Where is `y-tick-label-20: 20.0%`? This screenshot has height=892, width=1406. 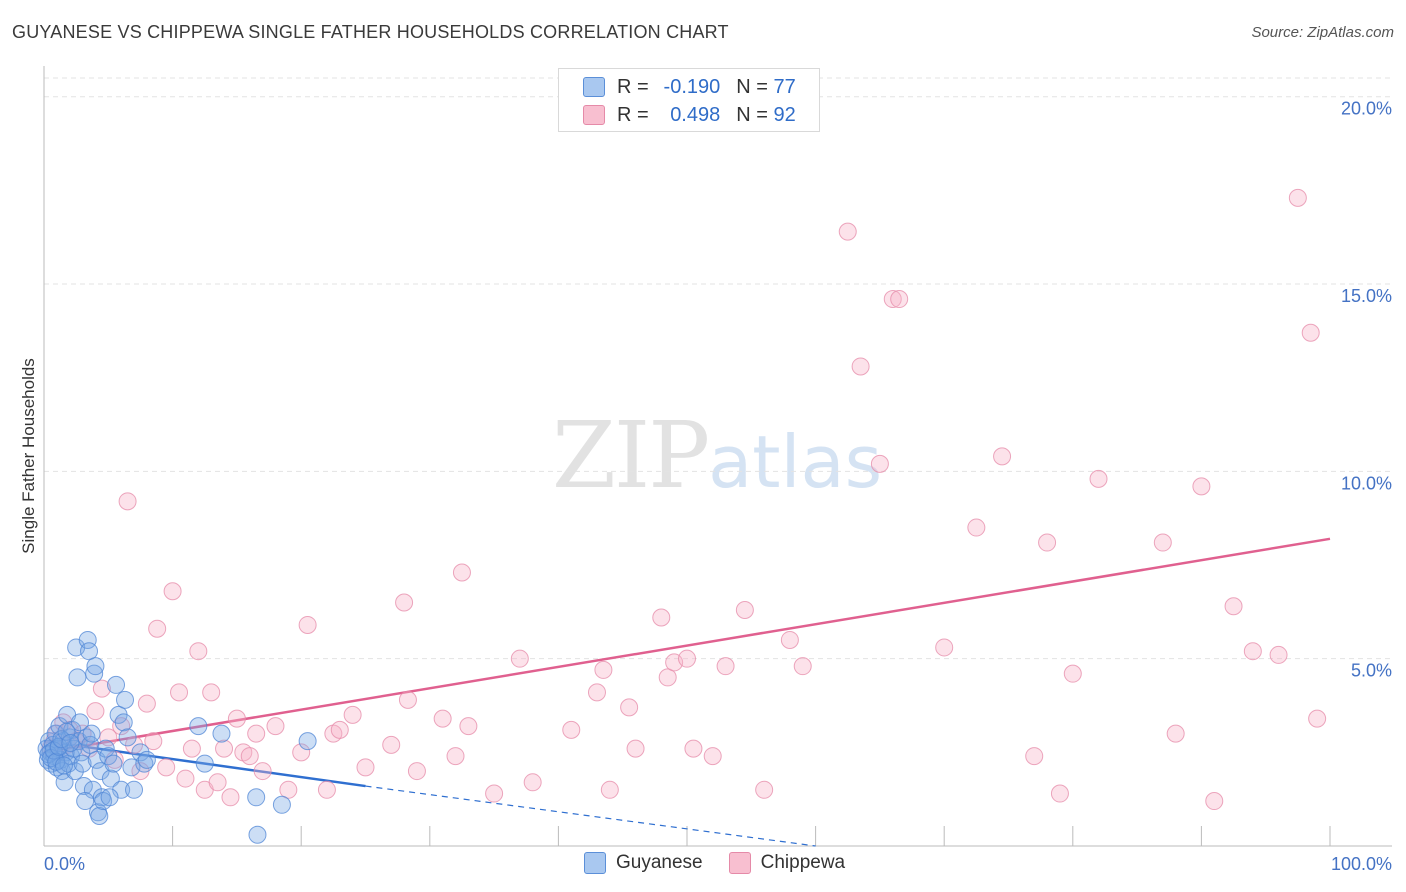 y-tick-label-20: 20.0% is located at coordinates (1366, 109).